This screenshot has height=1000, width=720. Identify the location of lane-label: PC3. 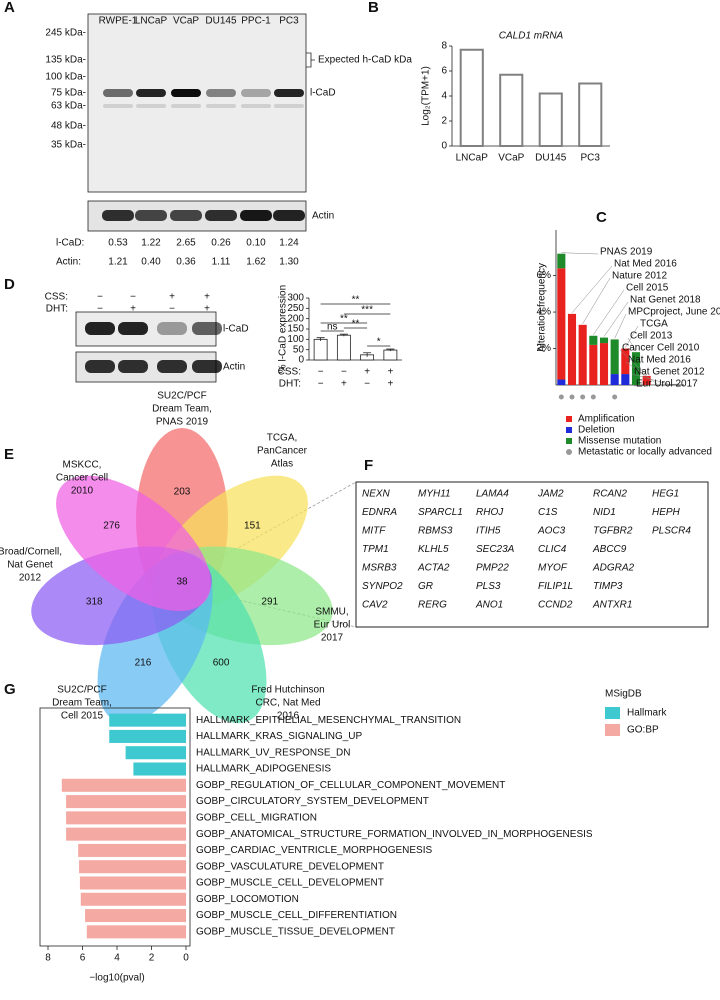
(289, 21).